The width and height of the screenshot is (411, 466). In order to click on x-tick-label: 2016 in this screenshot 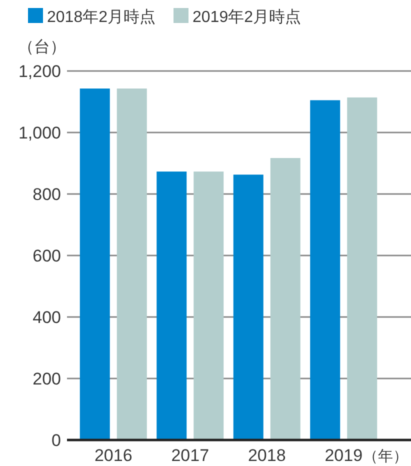, I will do `click(113, 455)`.